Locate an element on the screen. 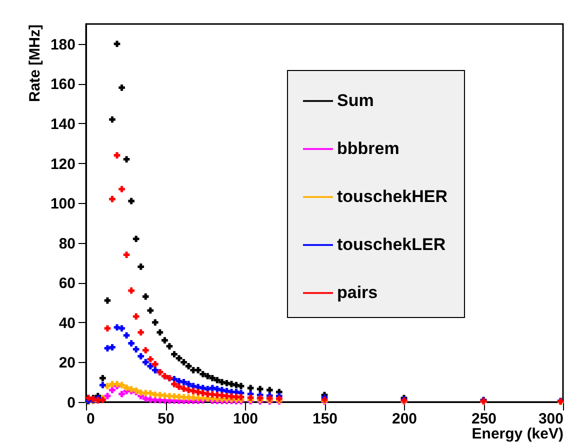 The image size is (578, 445). x-tick-label: 250 is located at coordinates (484, 419).